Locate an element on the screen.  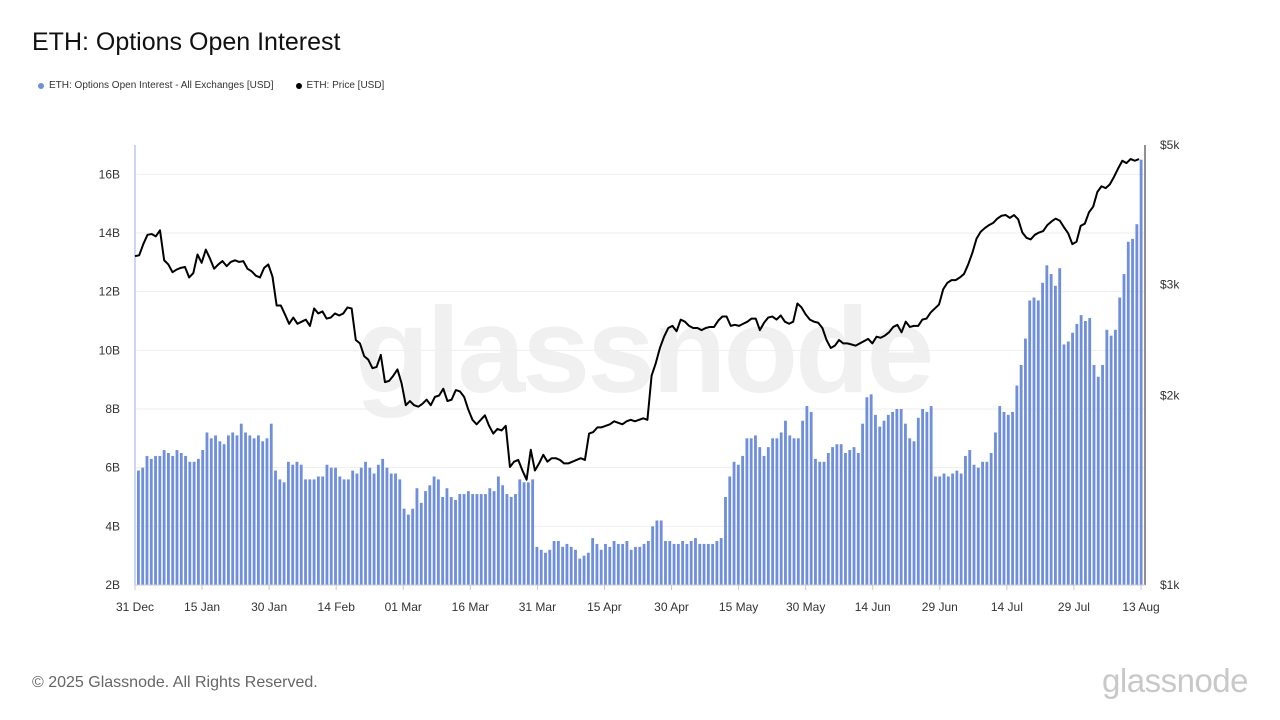
y-tick-label-right: $1k is located at coordinates (1170, 585).